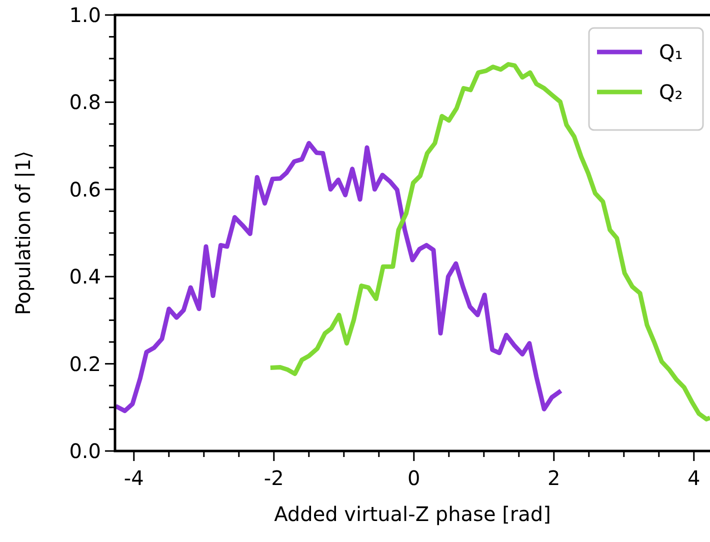  I want to click on x-tick-label: -2, so click(274, 478).